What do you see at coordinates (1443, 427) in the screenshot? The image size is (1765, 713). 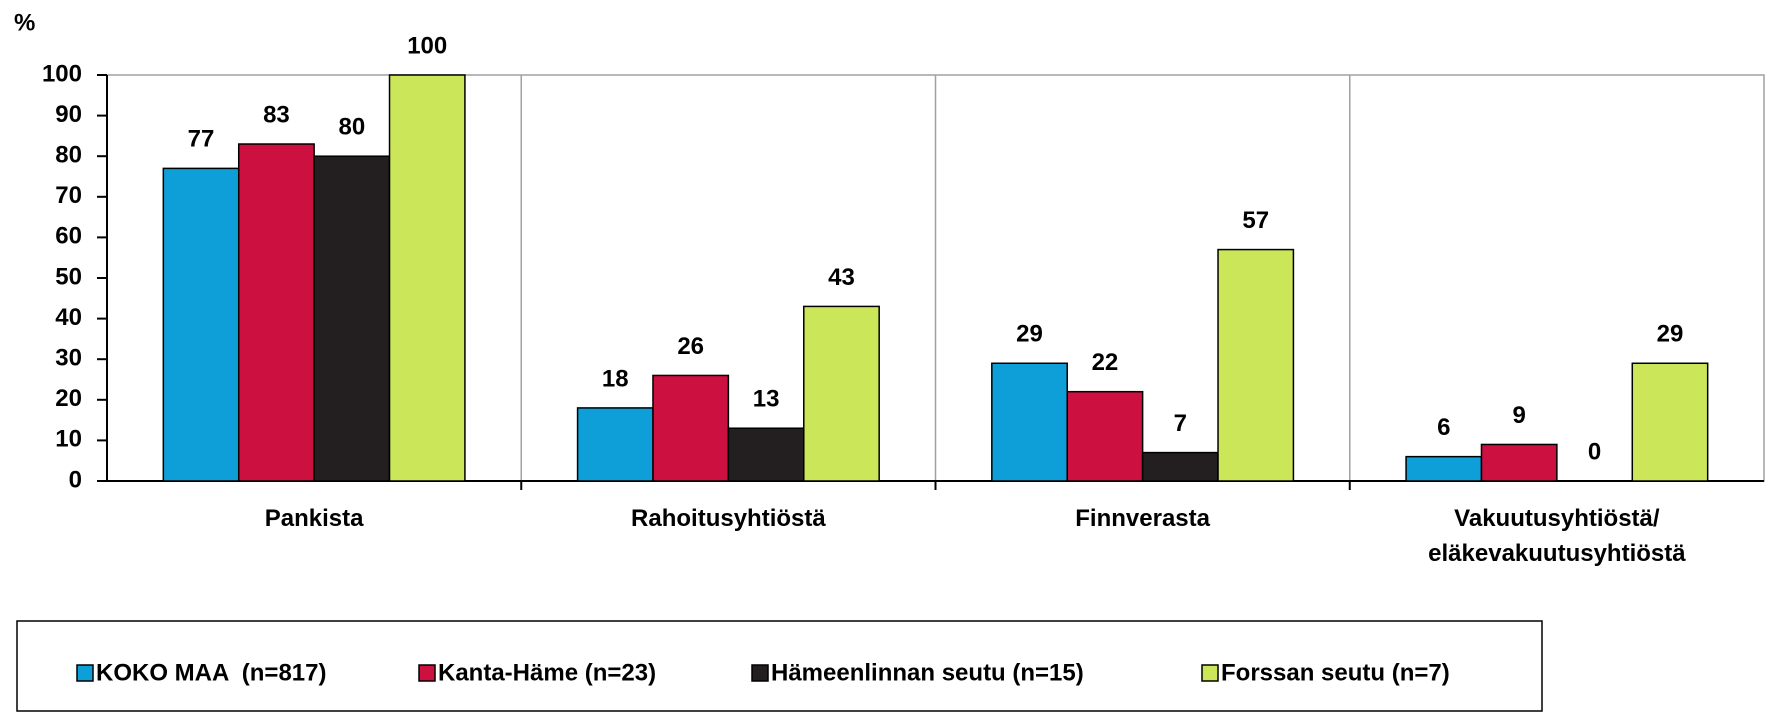 I see `data-label: 6` at bounding box center [1443, 427].